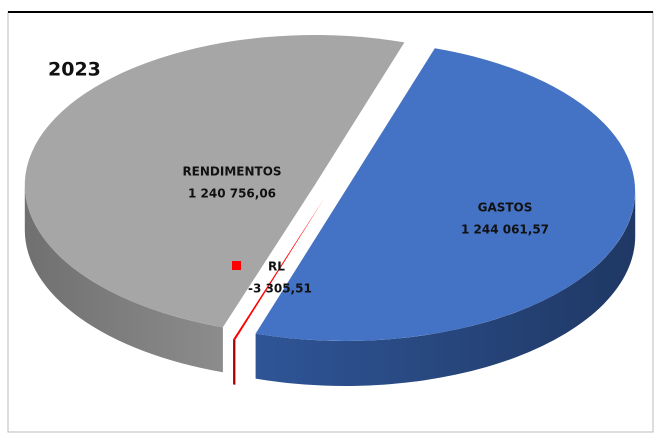 The width and height of the screenshot is (661, 437). Describe the element at coordinates (231, 172) in the screenshot. I see `data-label-name: RENDIMENTOS` at that location.